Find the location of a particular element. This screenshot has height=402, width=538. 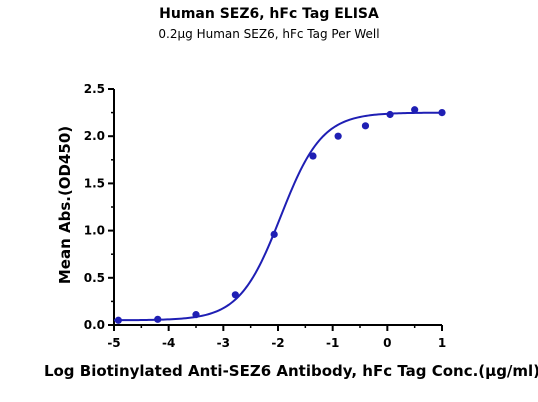

chart-subtitle: 0.2µg Human SEZ6, hFc Tag Per Well is located at coordinates (269, 34).